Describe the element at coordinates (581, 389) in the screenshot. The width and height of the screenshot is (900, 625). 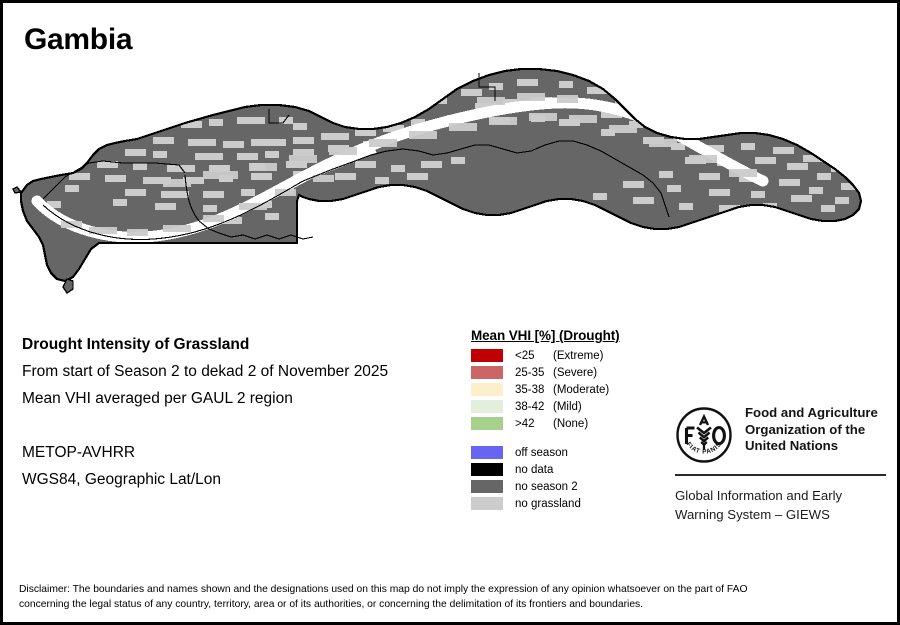
I see `legend-category-moderate: (Moderate)` at that location.